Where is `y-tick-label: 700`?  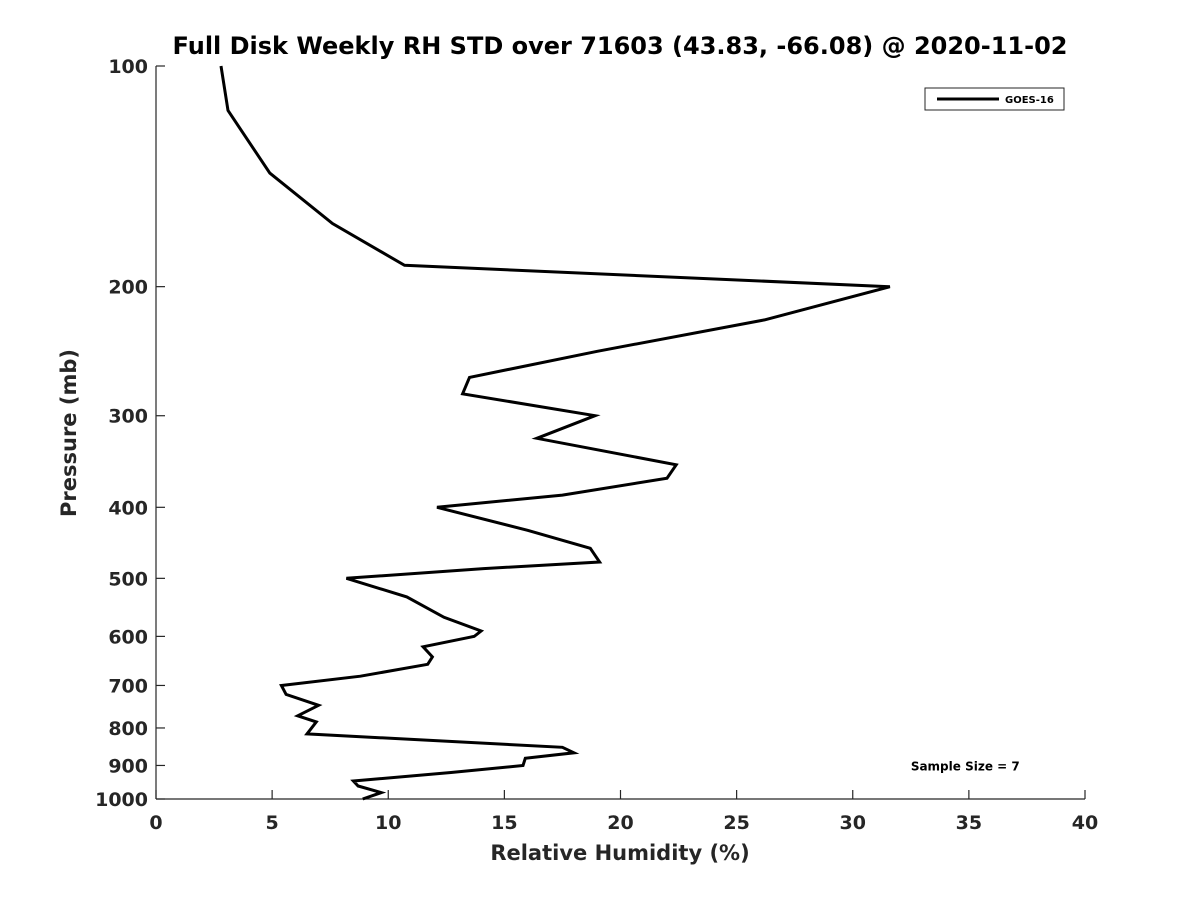 y-tick-label: 700 is located at coordinates (128, 686).